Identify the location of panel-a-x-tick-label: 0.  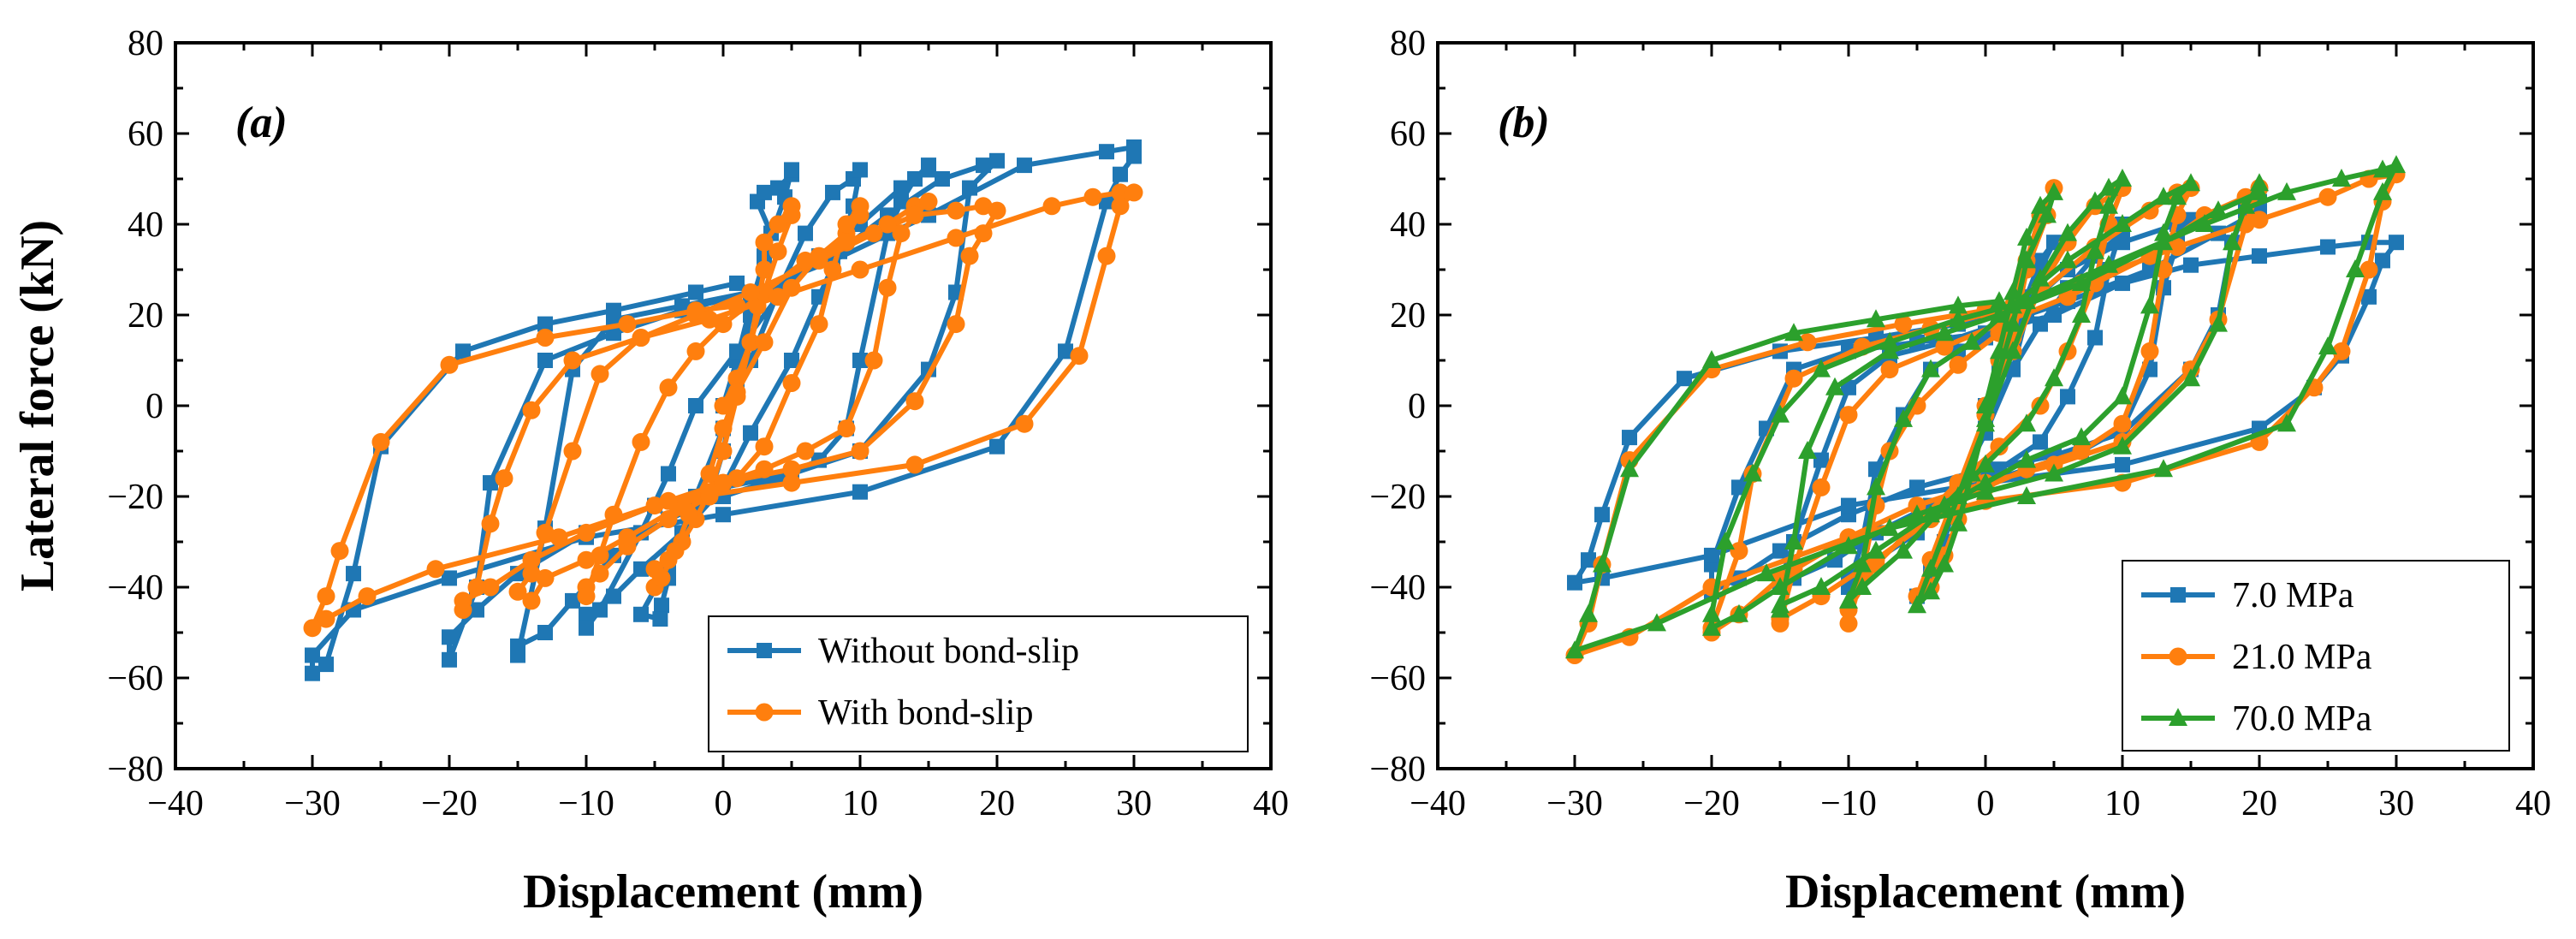
(724, 803).